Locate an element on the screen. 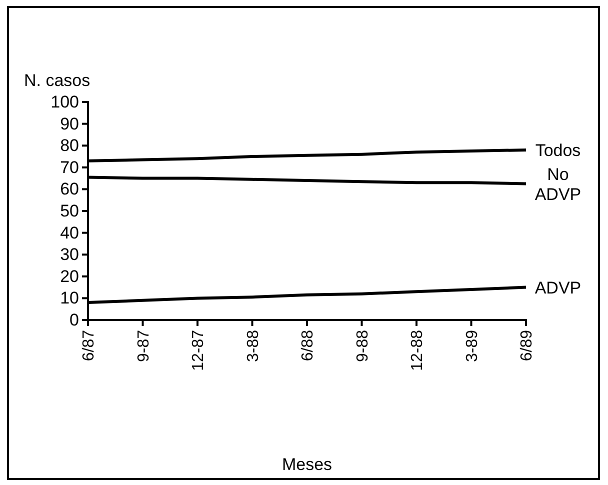 Image resolution: width=608 pixels, height=485 pixels. y-tick-label: 0 is located at coordinates (74, 320).